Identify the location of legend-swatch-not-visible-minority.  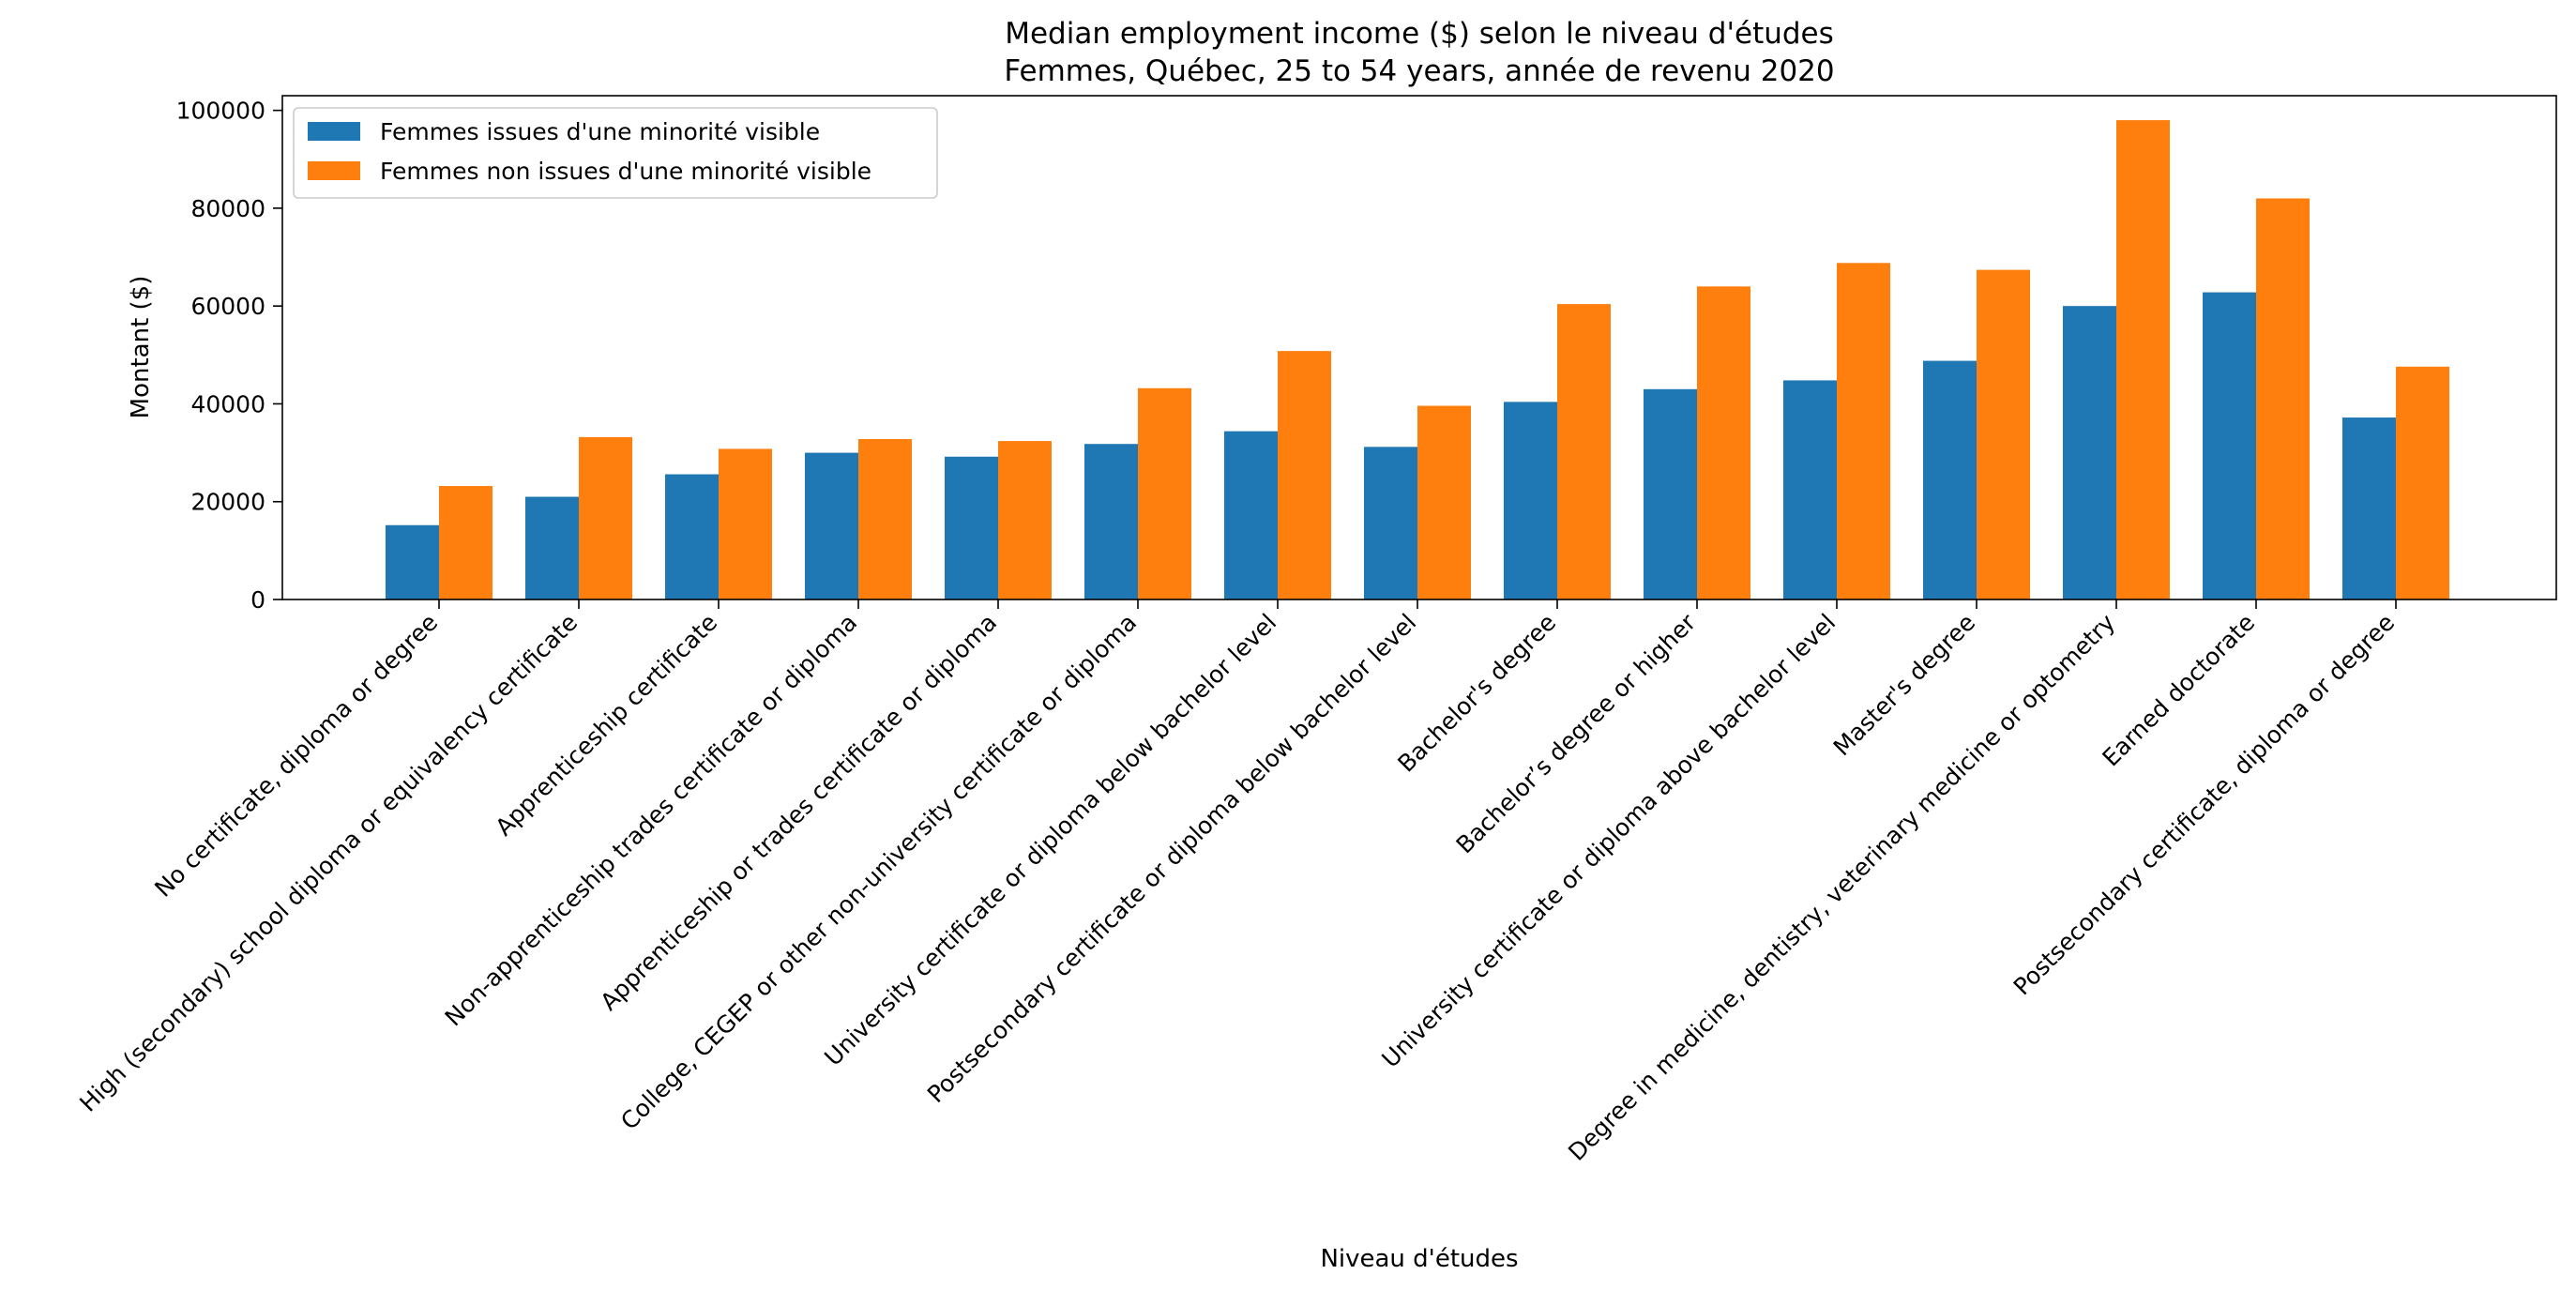
(334, 170).